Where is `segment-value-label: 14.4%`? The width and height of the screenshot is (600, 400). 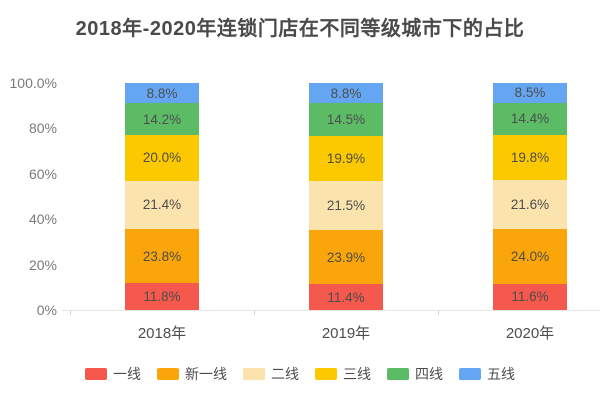 segment-value-label: 14.4% is located at coordinates (530, 119).